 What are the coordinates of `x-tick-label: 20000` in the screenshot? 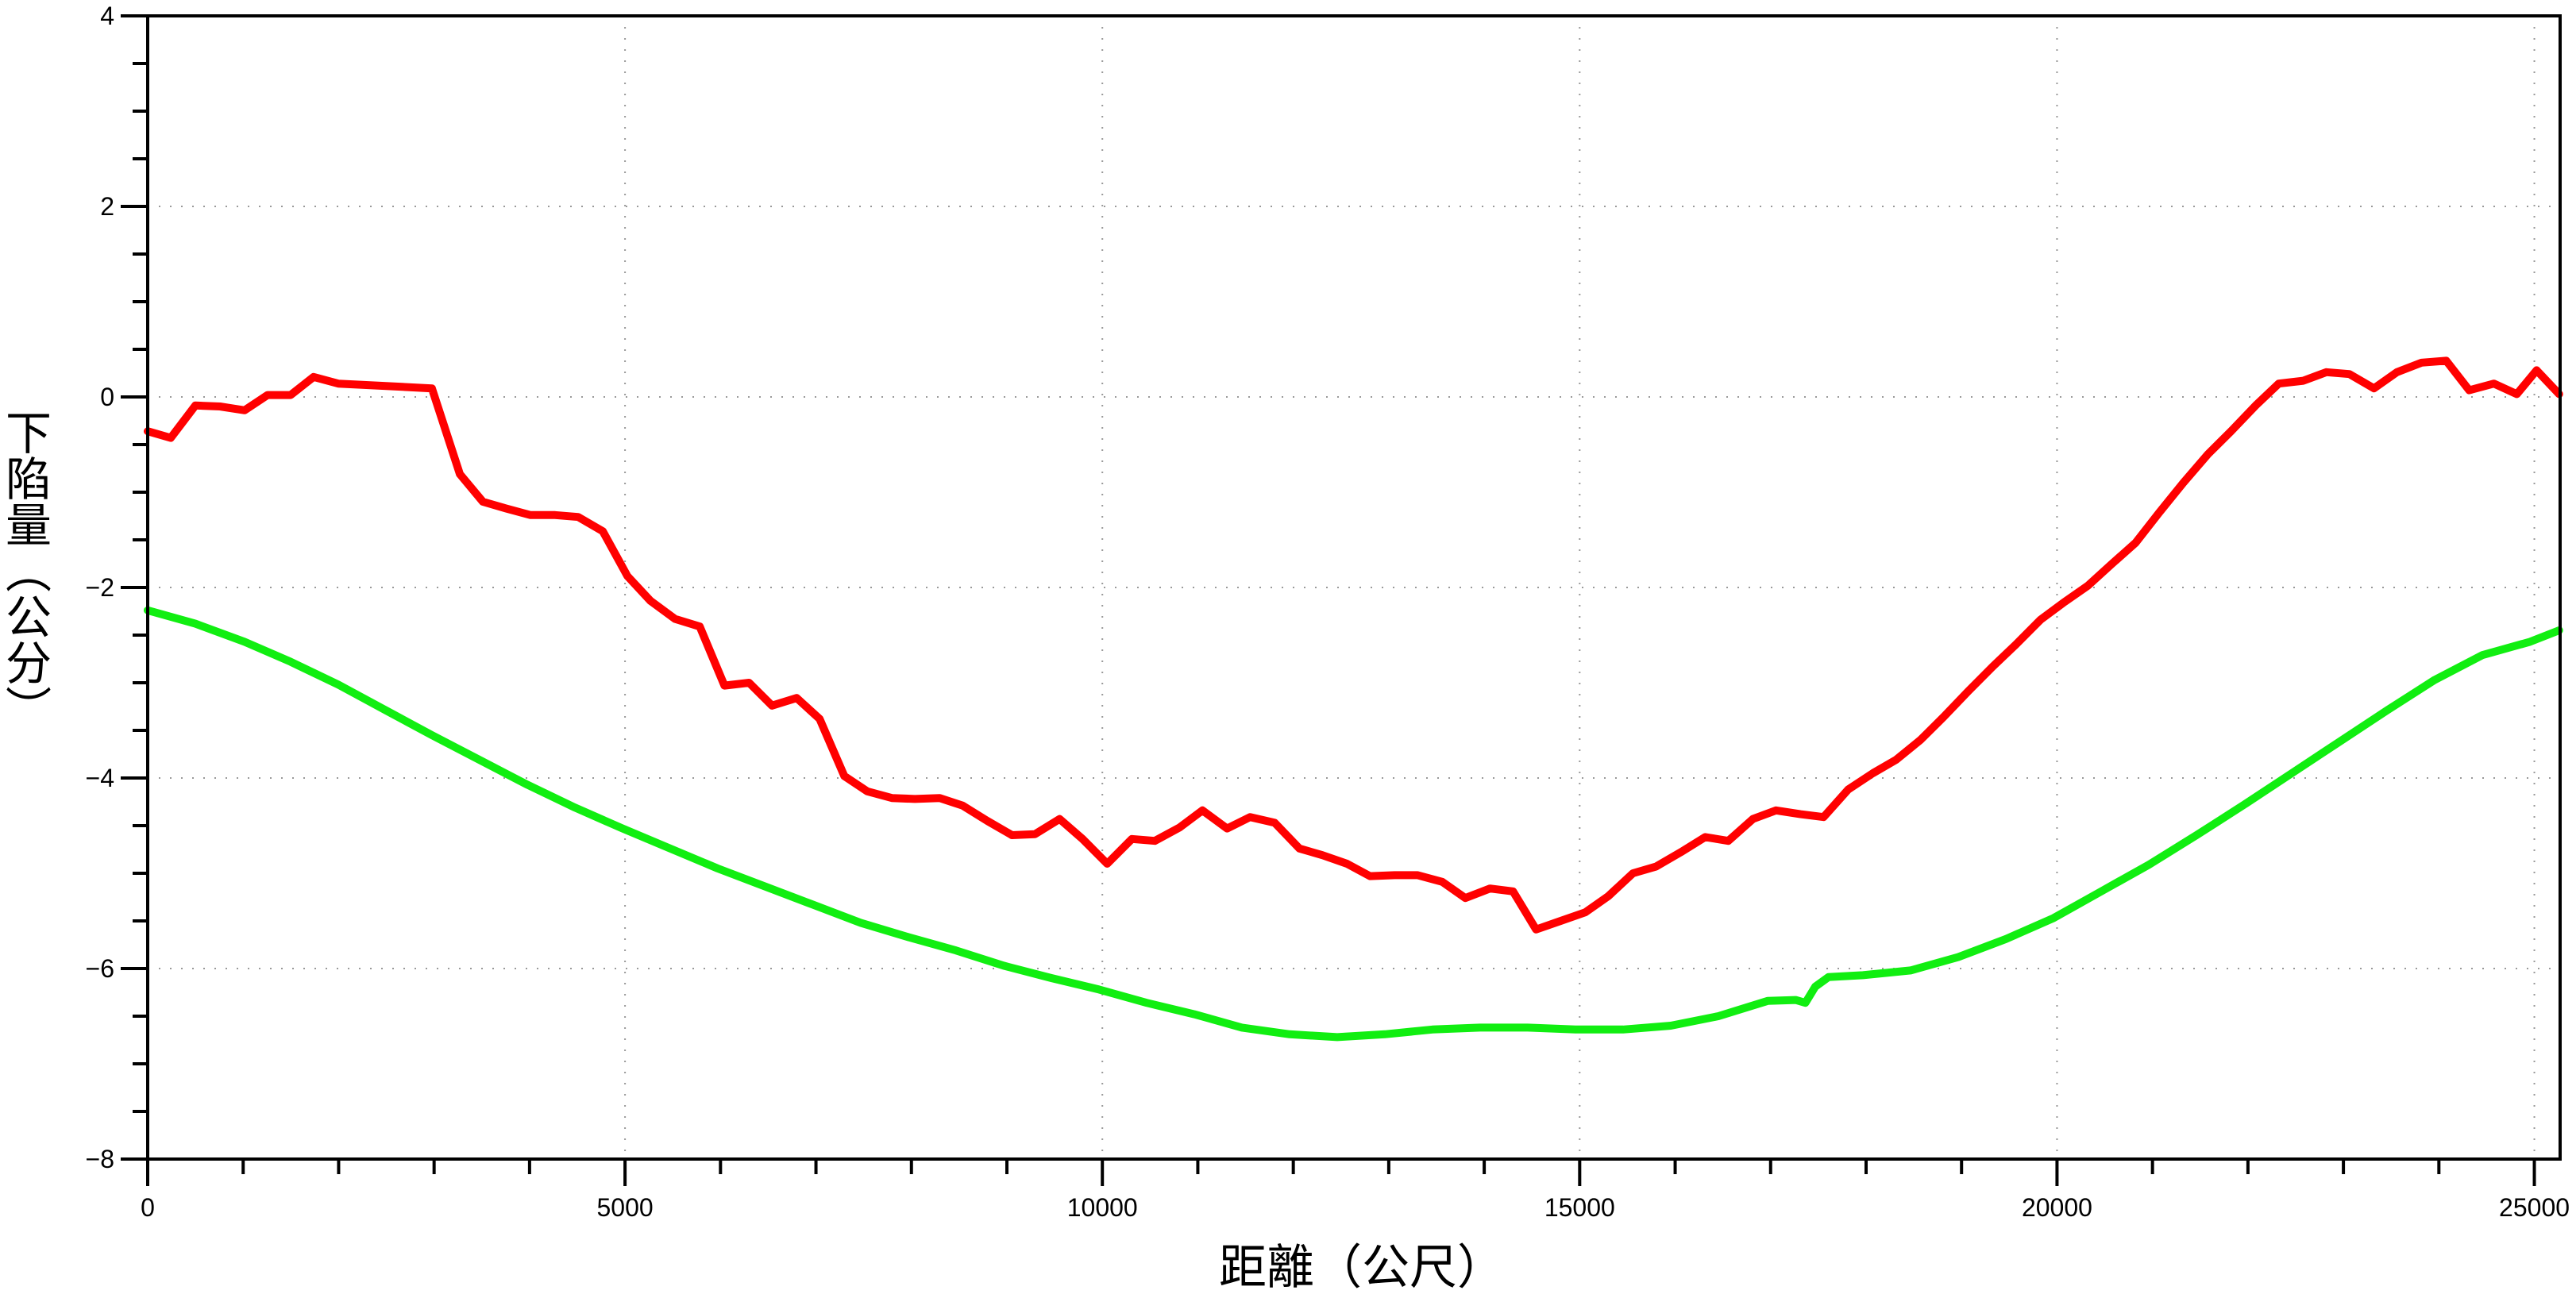 It's located at (2057, 1207).